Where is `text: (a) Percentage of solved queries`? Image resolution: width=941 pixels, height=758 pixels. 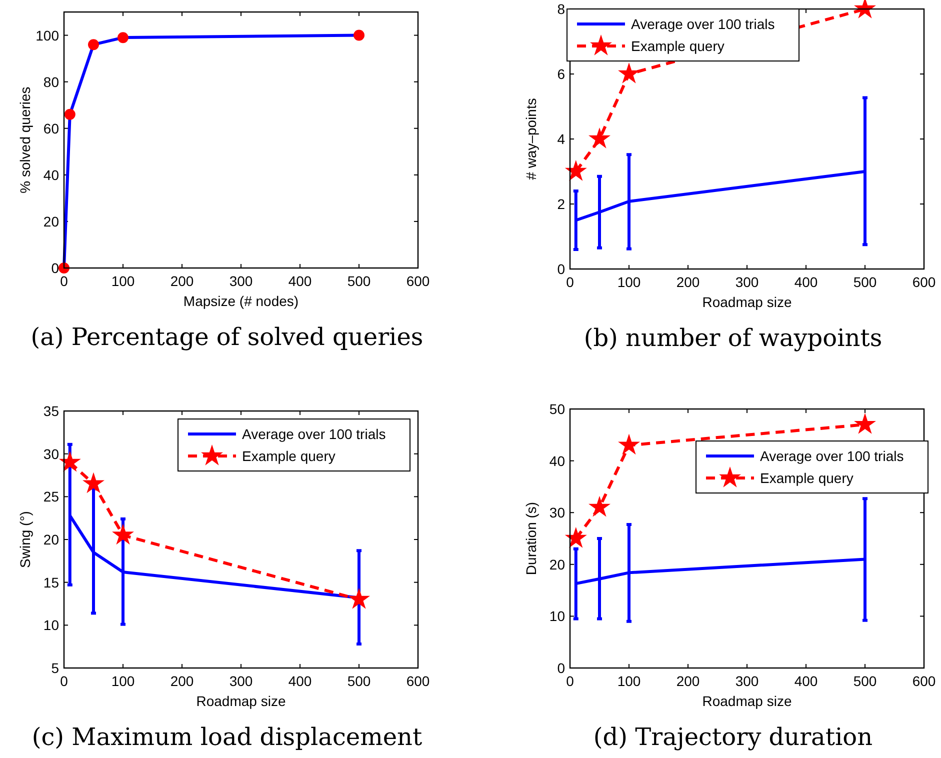
text: (a) Percentage of solved queries is located at coordinates (227, 337).